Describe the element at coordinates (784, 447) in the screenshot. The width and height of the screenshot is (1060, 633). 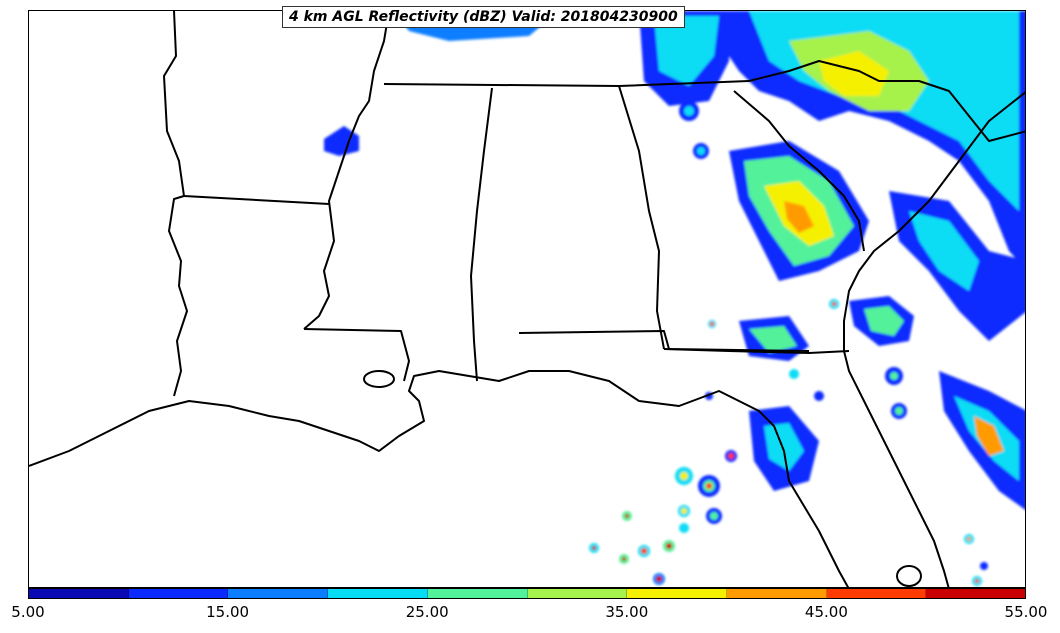
I see `echo-south-cluster-inner` at that location.